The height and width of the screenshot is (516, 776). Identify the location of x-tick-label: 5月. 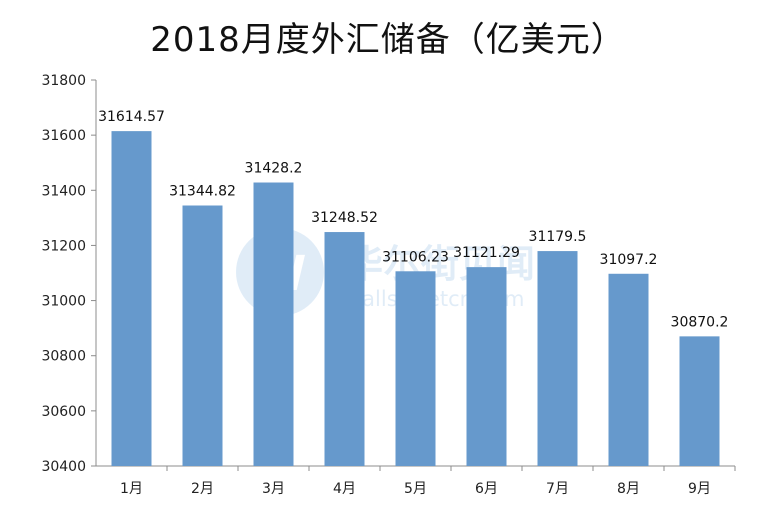
(415, 489).